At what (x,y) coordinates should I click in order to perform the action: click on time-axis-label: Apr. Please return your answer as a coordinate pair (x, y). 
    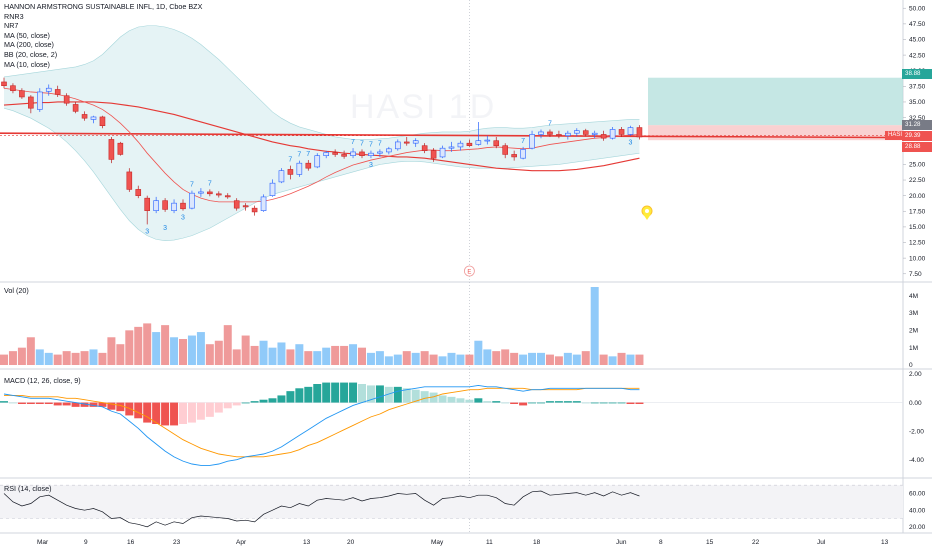
    Looking at the image, I should click on (241, 542).